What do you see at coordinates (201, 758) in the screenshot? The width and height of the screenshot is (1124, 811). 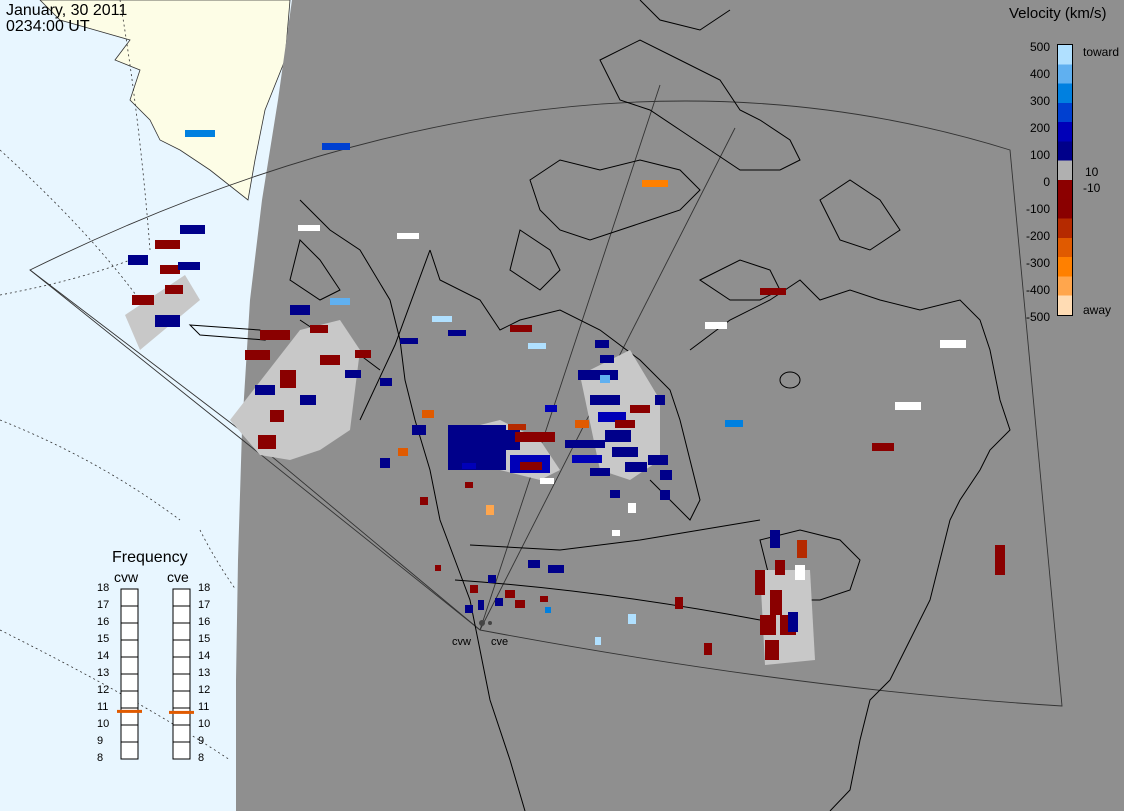 I see `frequency-tick-right: 8` at bounding box center [201, 758].